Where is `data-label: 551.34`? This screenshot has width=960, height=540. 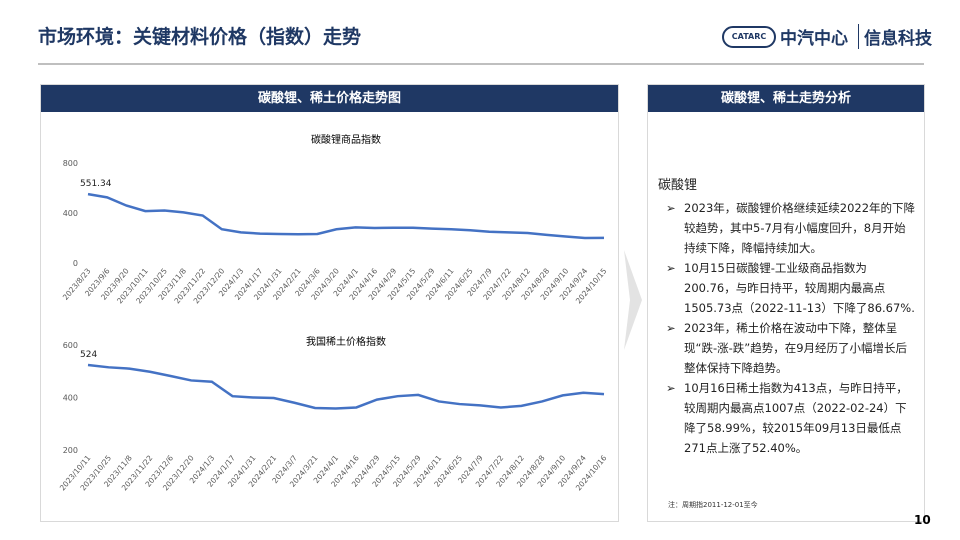 data-label: 551.34 is located at coordinates (96, 184).